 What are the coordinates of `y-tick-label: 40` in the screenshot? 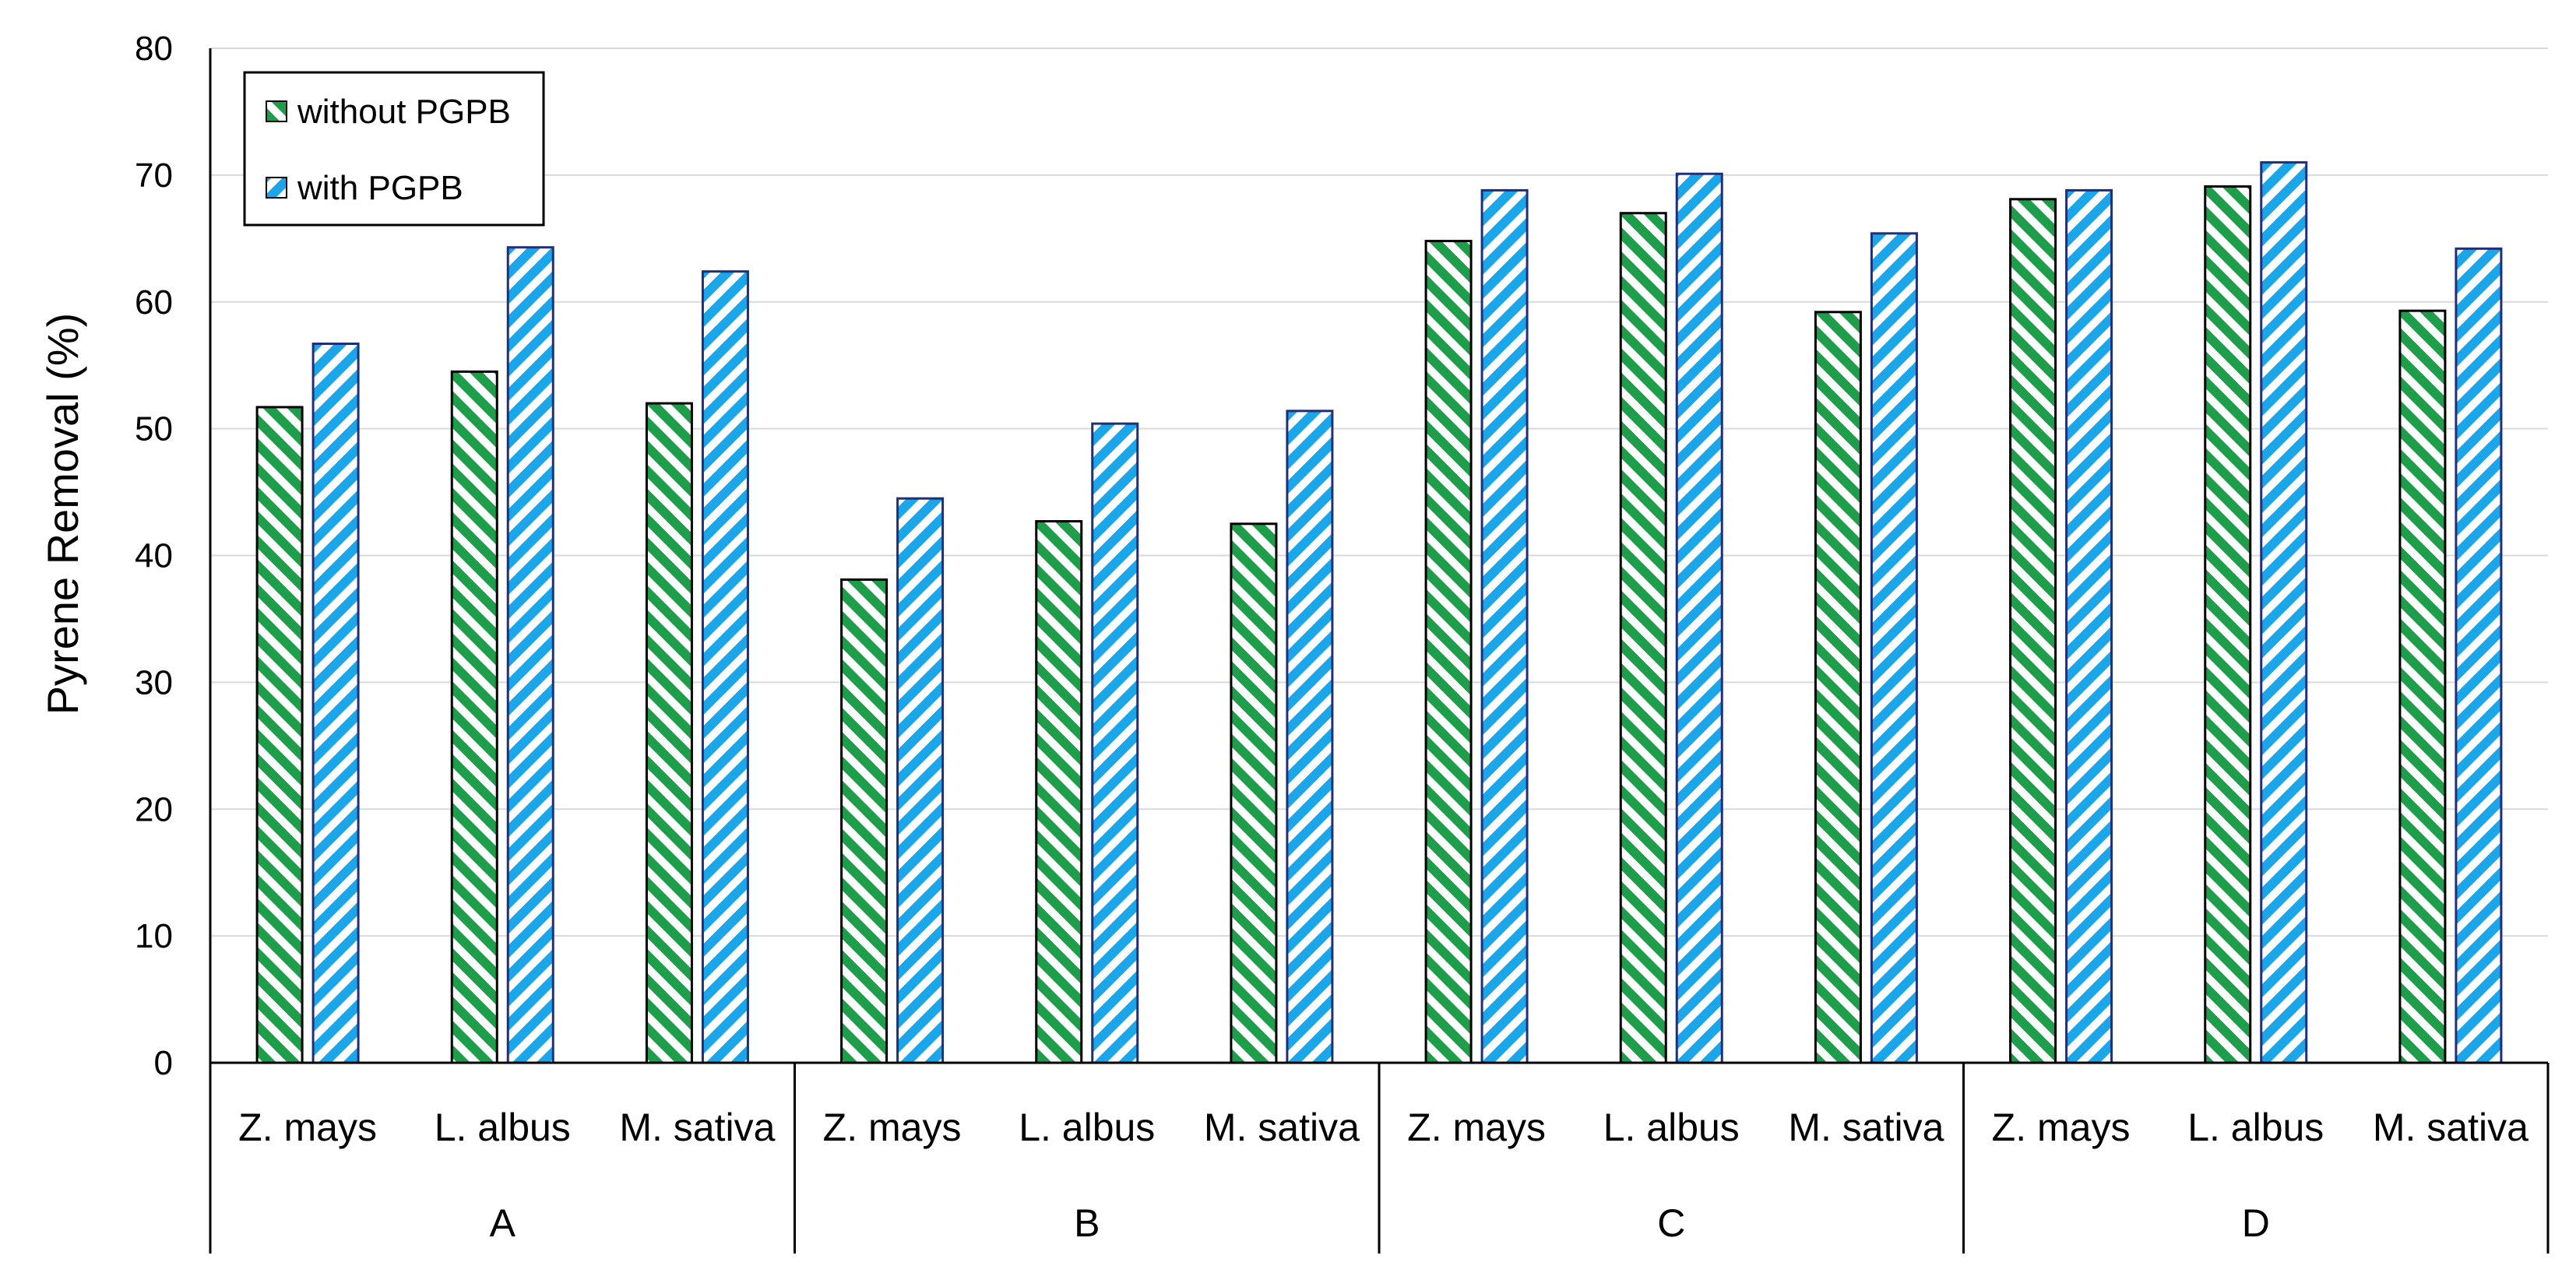 It's located at (154, 556).